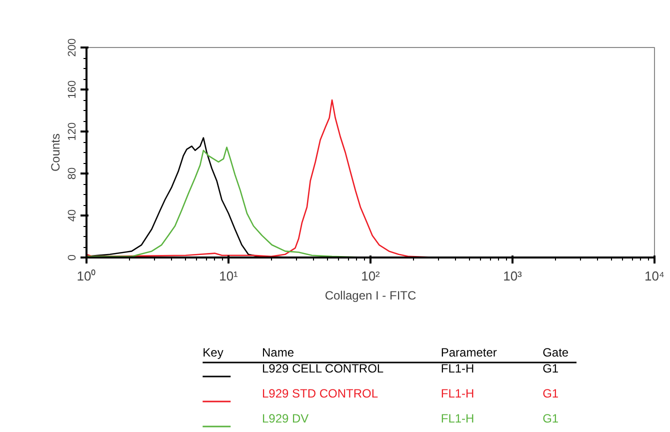 This screenshot has width=670, height=432. Describe the element at coordinates (55, 152) in the screenshot. I see `y-axis-title: Counts` at that location.